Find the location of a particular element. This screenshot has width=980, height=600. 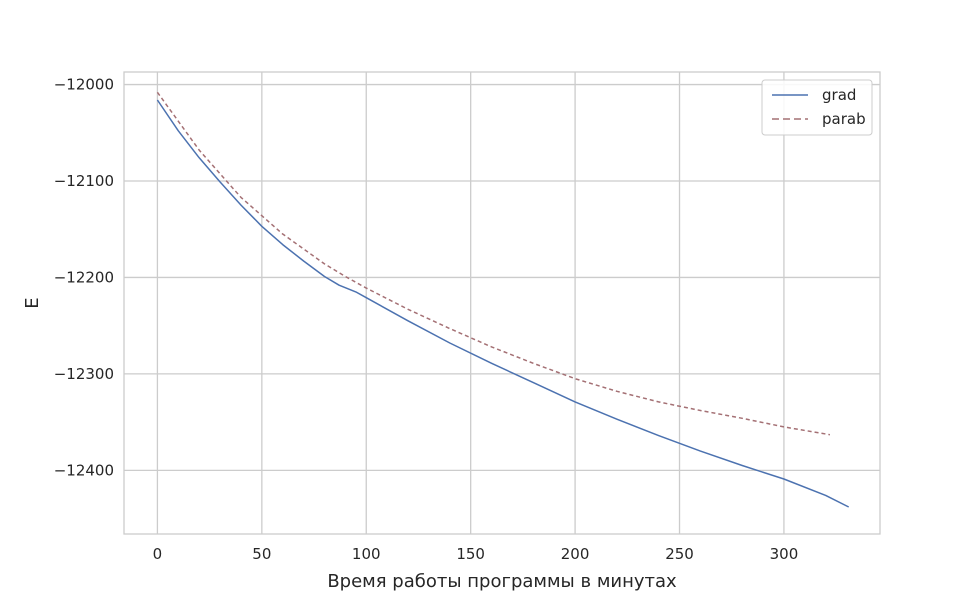

x-axis-label: Время работы программы в минутах is located at coordinates (502, 581).